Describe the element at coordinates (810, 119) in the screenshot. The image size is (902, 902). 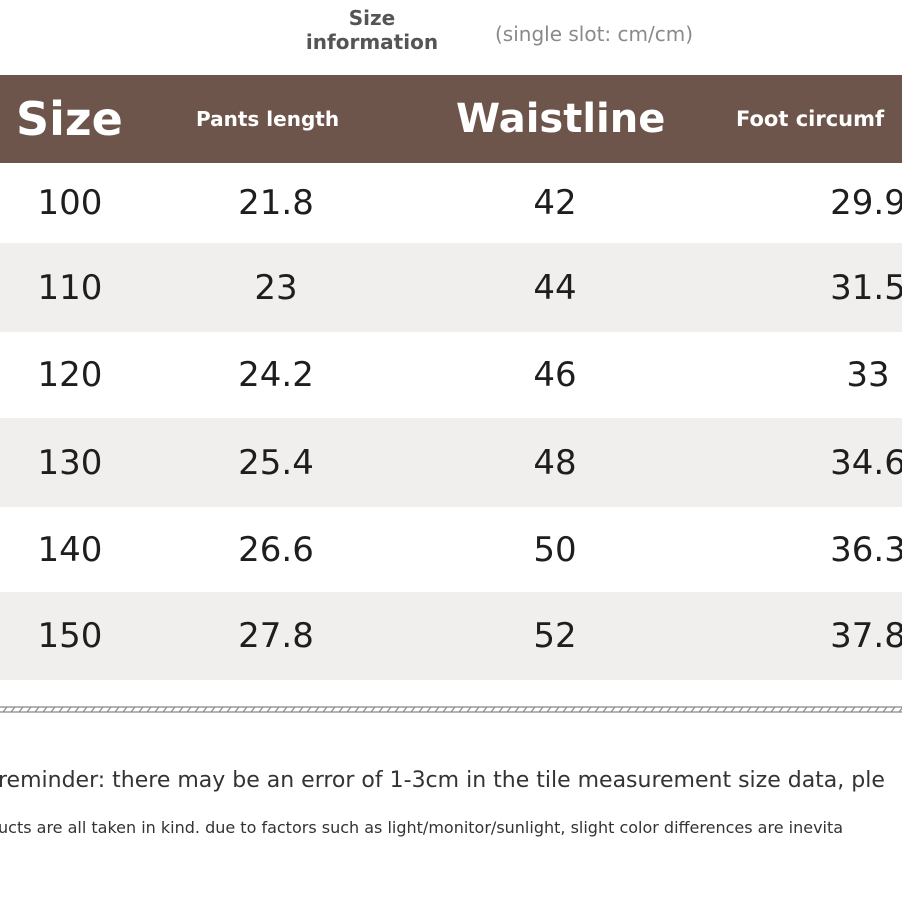
I see `column-header: Foot circumf` at that location.